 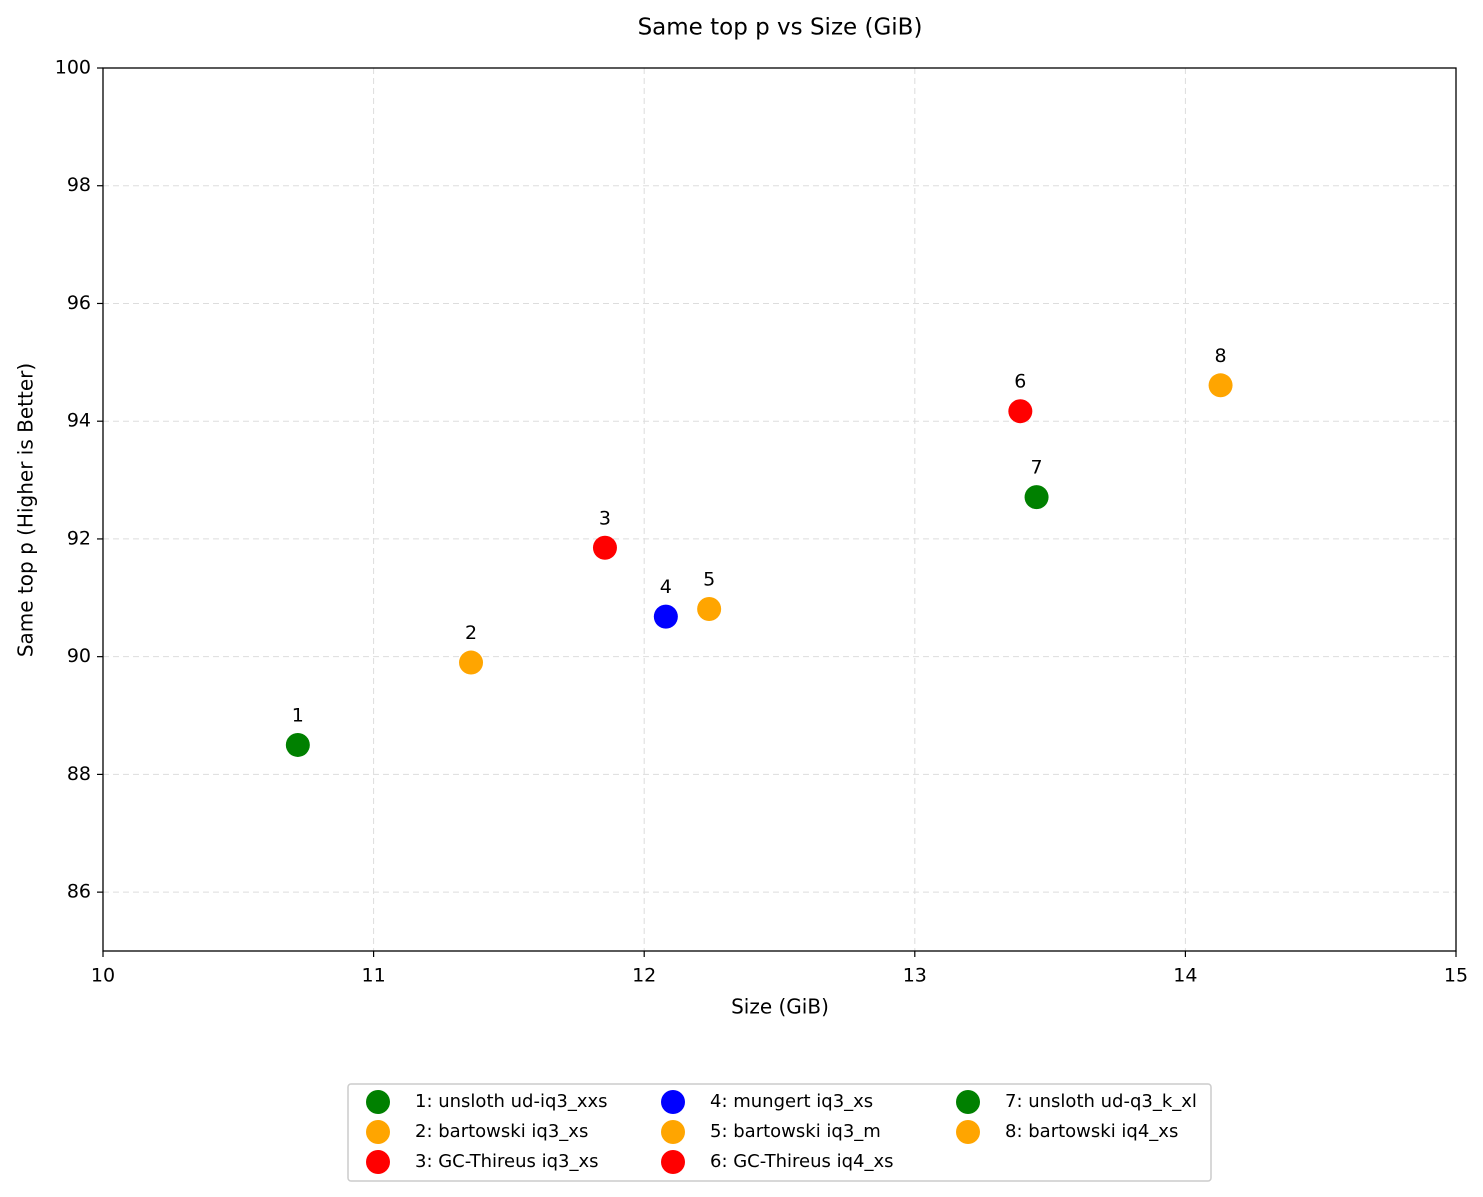 What do you see at coordinates (780, 1007) in the screenshot?
I see `x-axis-label: Size (GiB)` at bounding box center [780, 1007].